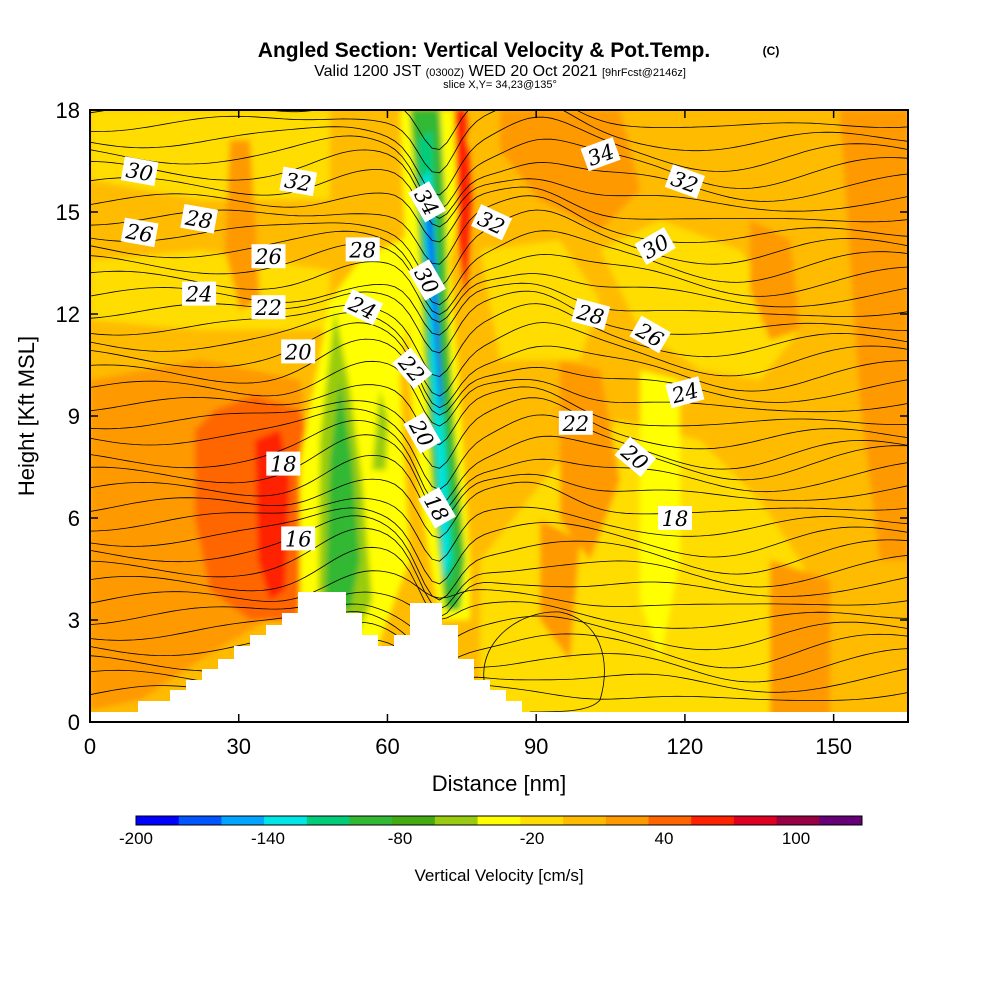 Image resolution: width=1000 pixels, height=1000 pixels. Describe the element at coordinates (68, 314) in the screenshot. I see `y-tick-label: 12` at that location.